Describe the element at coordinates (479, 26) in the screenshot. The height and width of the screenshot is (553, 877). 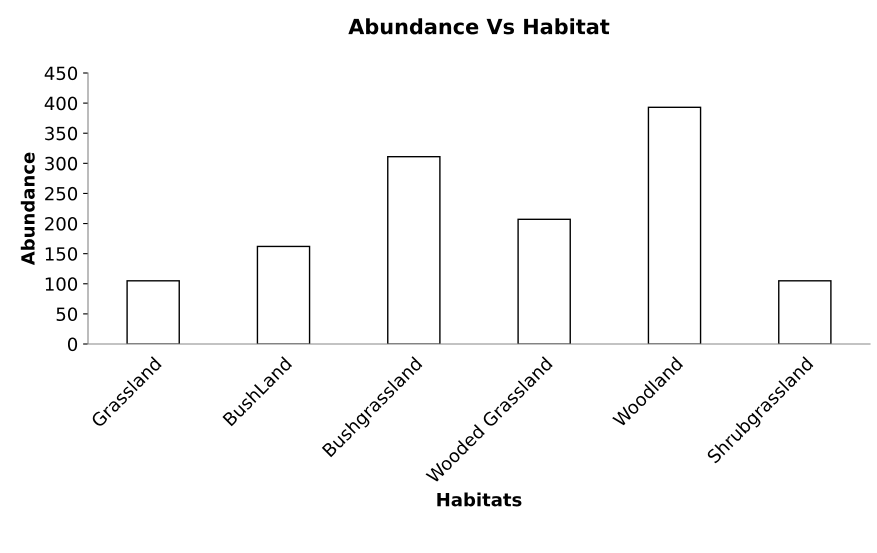
I see `chart-title: Abundance Vs Habitat` at that location.